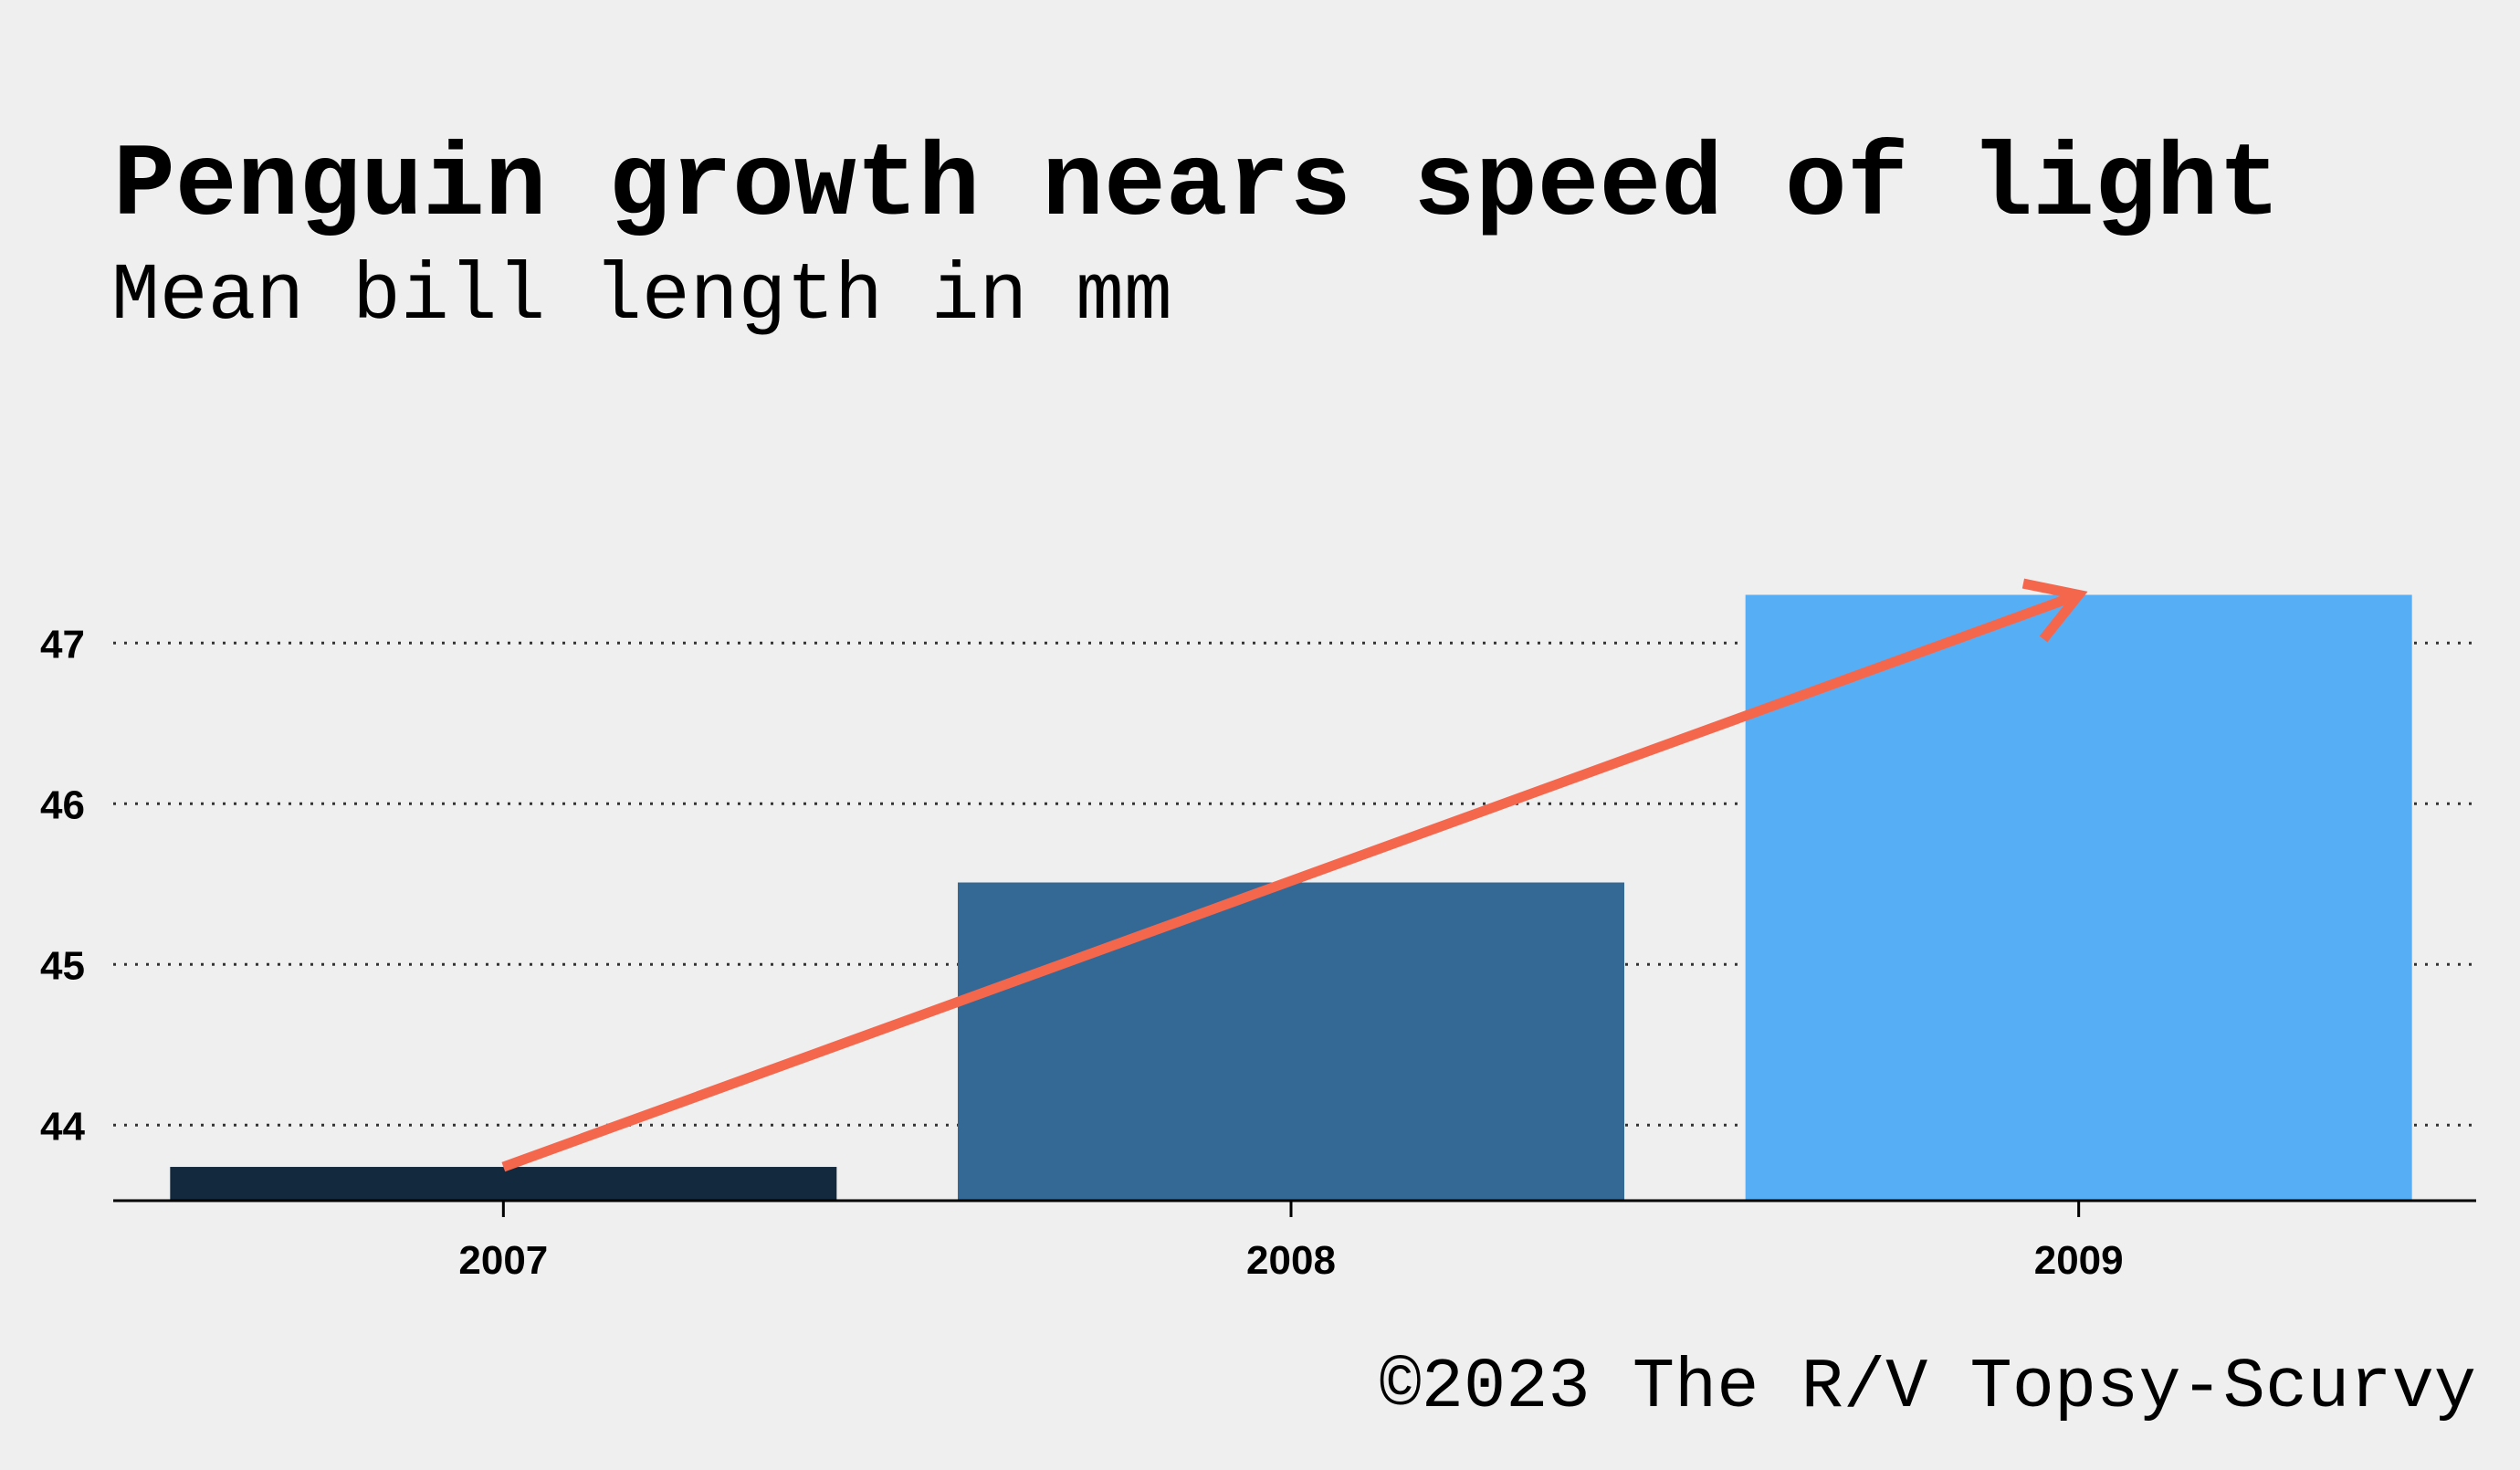 The height and width of the screenshot is (1470, 2520). Describe the element at coordinates (503, 1184) in the screenshot. I see `bar-2007` at that location.